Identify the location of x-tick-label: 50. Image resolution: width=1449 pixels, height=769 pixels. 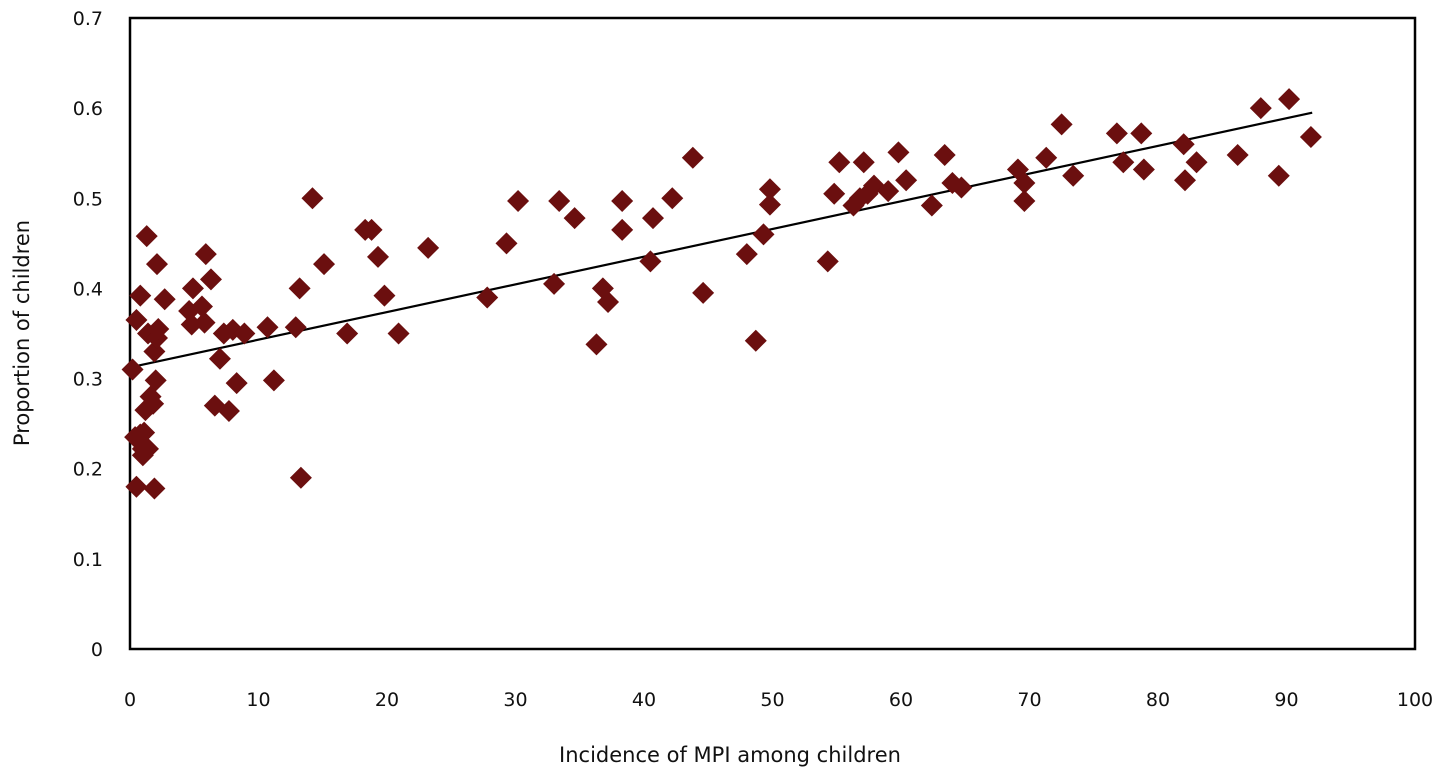
(772, 700).